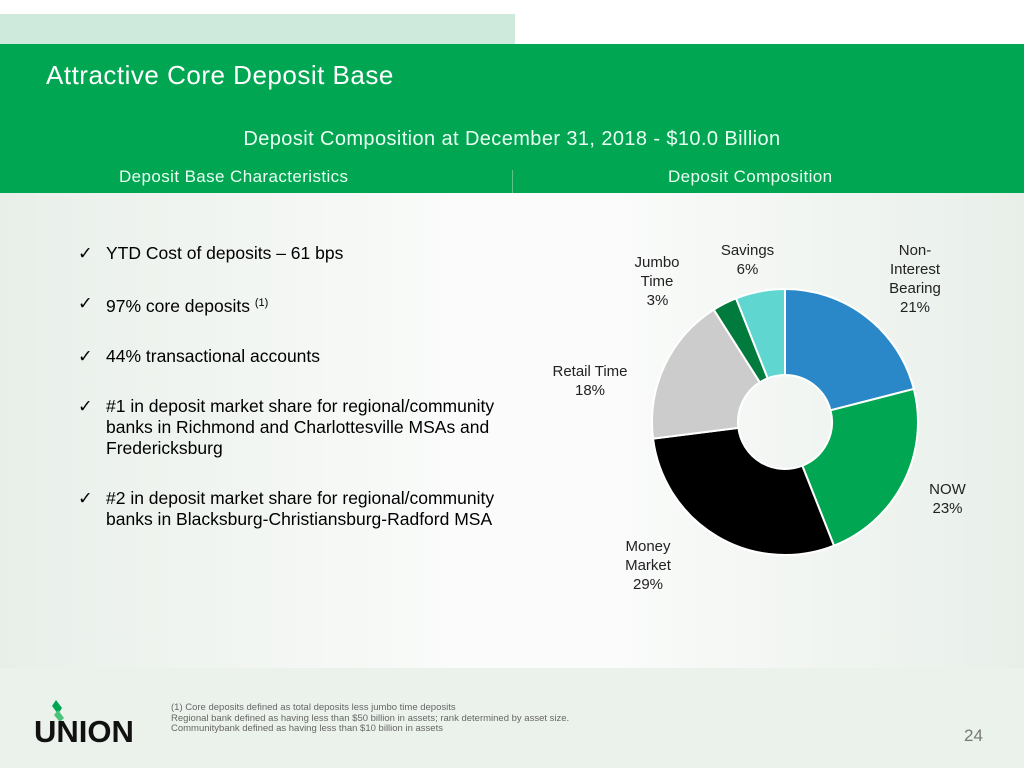  Describe the element at coordinates (657, 281) in the screenshot. I see `slice-label-jumbo-time: Jumbo Time 3%` at that location.